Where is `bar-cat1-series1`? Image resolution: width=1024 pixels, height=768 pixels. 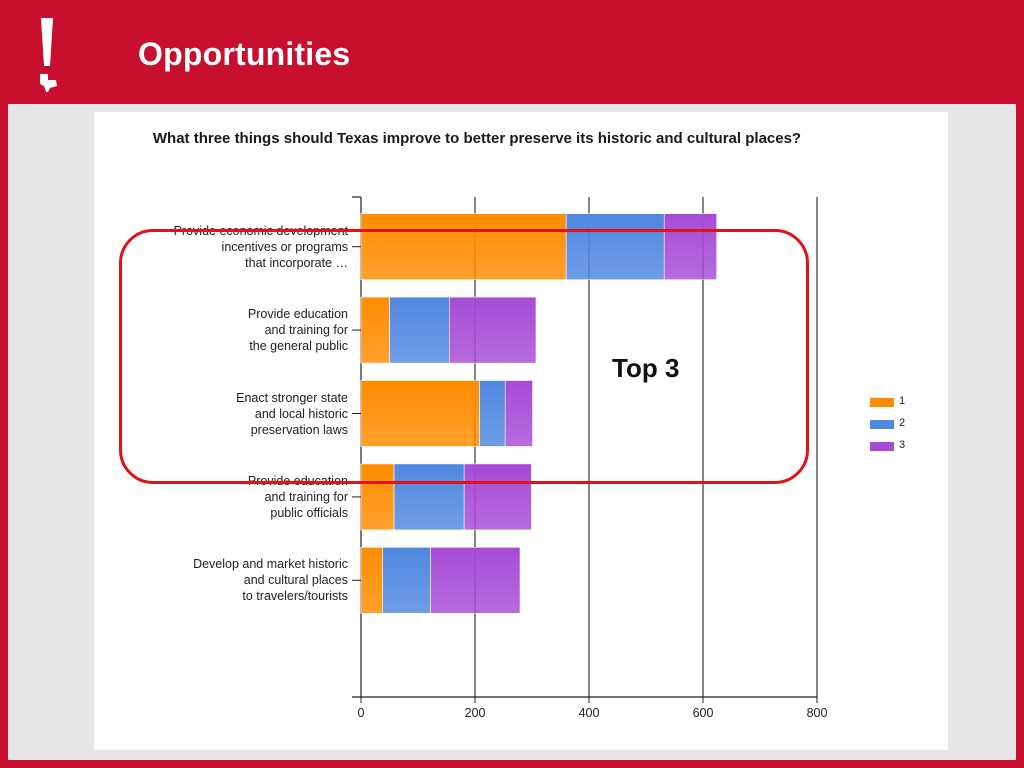 bar-cat1-series1 is located at coordinates (463, 246).